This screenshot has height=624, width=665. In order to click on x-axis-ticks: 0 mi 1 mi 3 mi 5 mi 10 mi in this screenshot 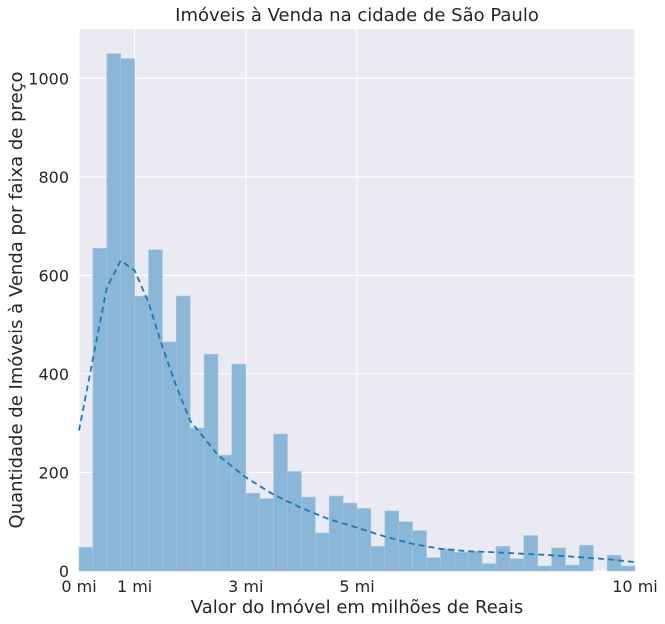, I will do `click(359, 586)`.